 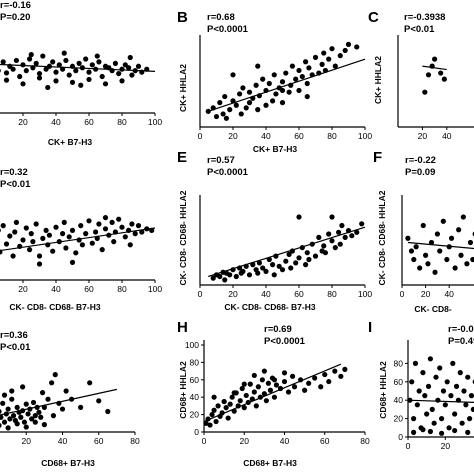 I want to click on y-axis-label: CD68+ HHLA2, so click(x=383, y=390).